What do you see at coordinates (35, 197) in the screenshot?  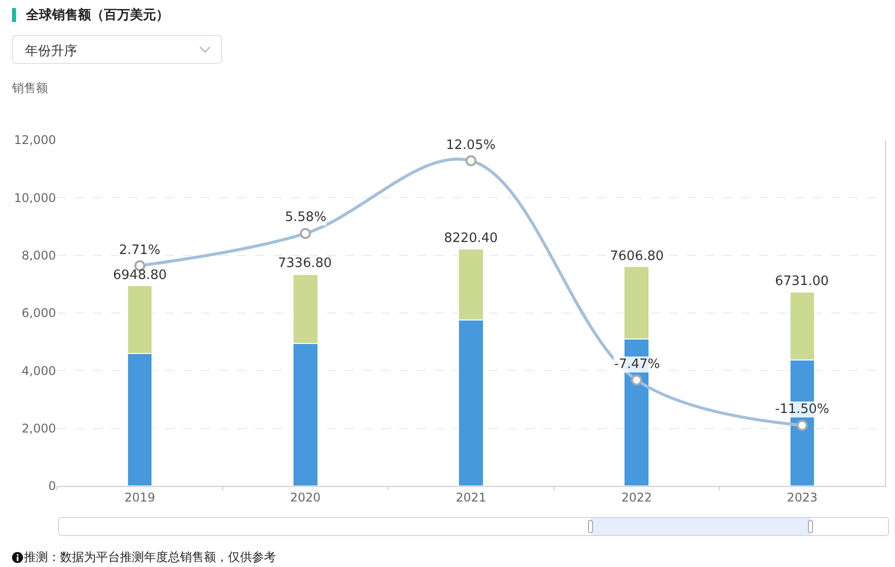 I see `y-tick-label: 10,000` at bounding box center [35, 197].